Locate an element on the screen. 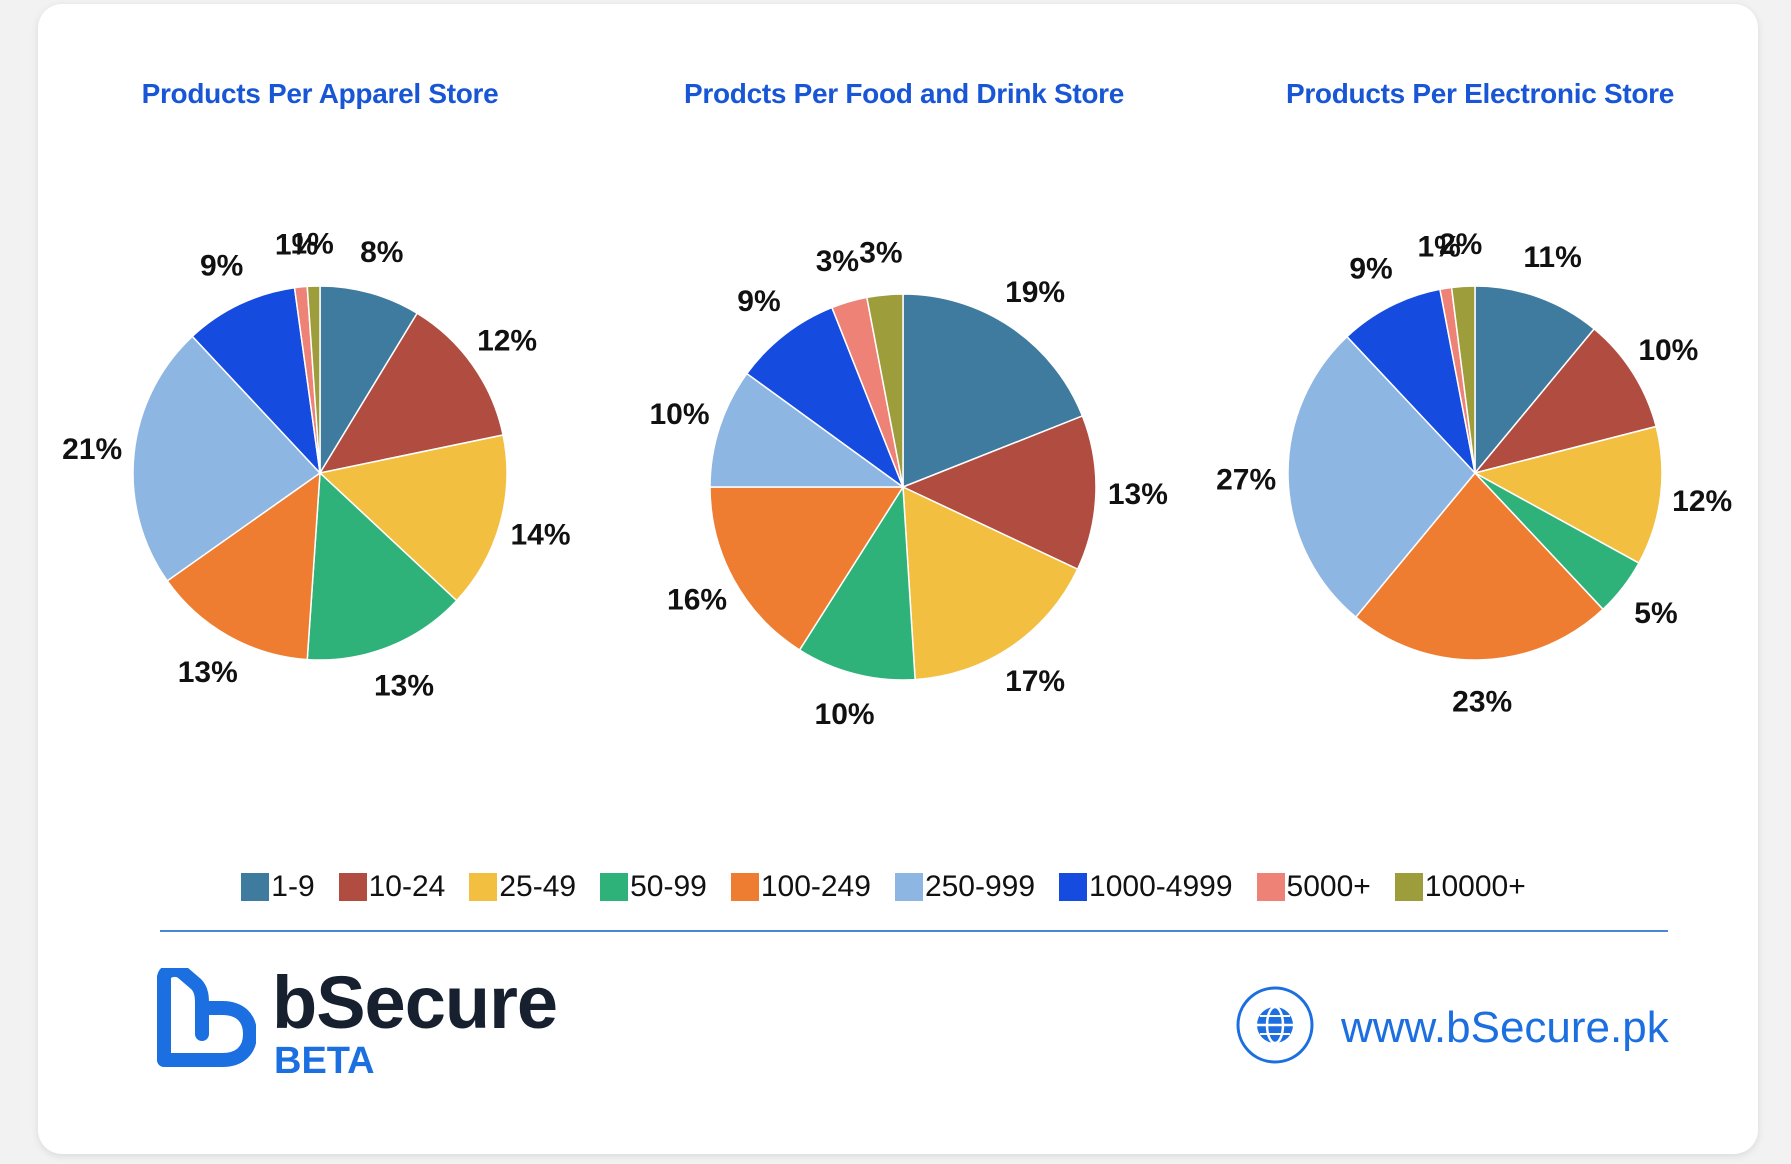 Image resolution: width=1791 pixels, height=1164 pixels. legend-label: 5000+ is located at coordinates (1328, 886).